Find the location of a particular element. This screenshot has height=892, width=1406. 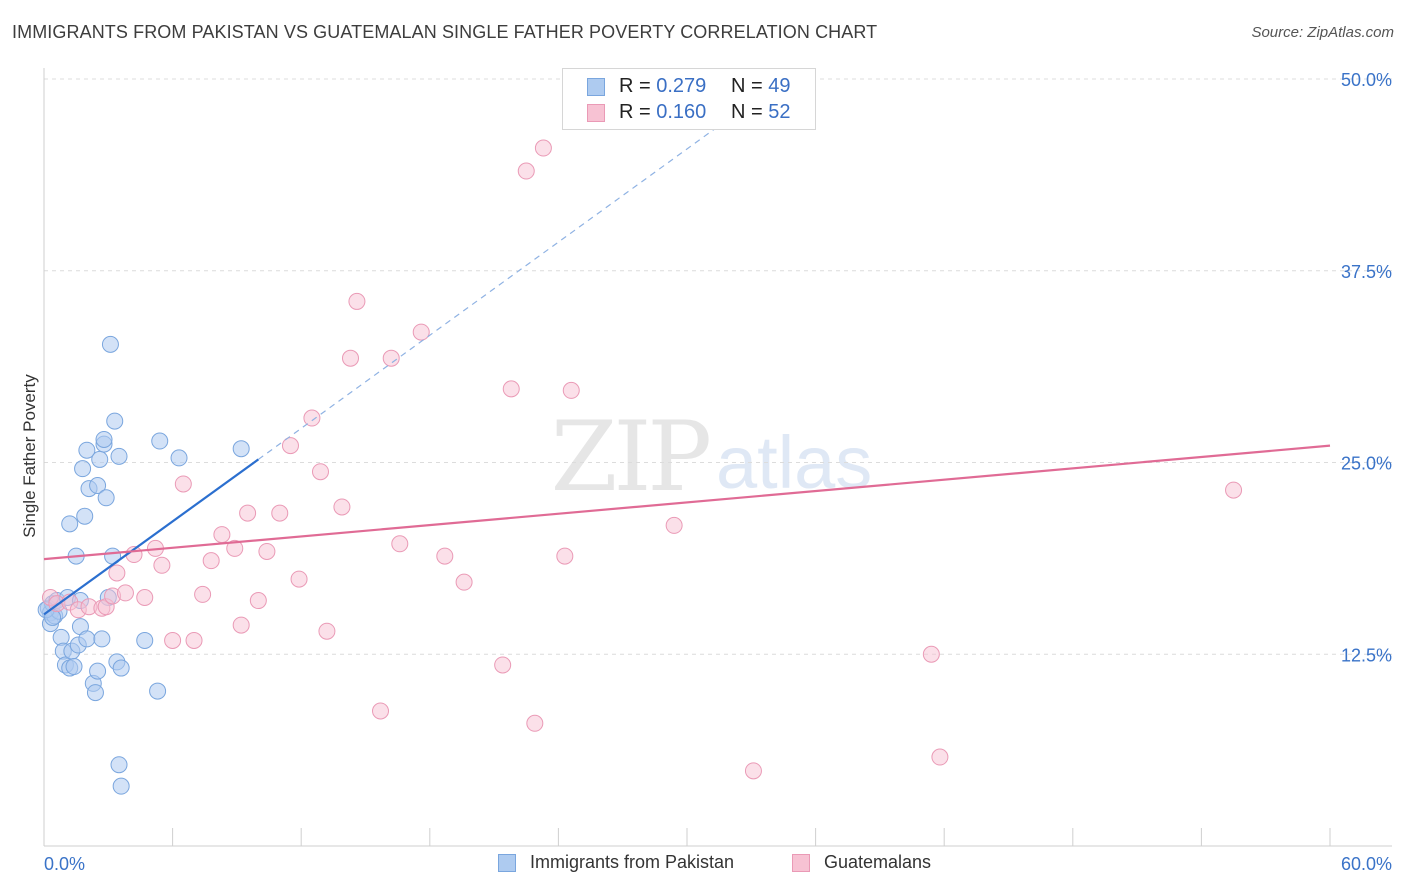

r-stat: R = 0.160 is located at coordinates (663, 112).